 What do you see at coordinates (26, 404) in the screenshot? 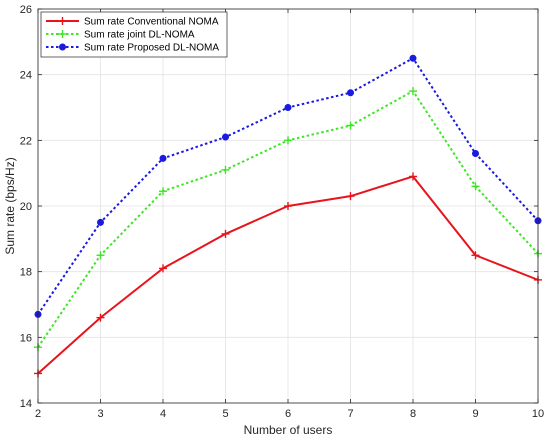
I see `y-tick-label: 14` at bounding box center [26, 404].